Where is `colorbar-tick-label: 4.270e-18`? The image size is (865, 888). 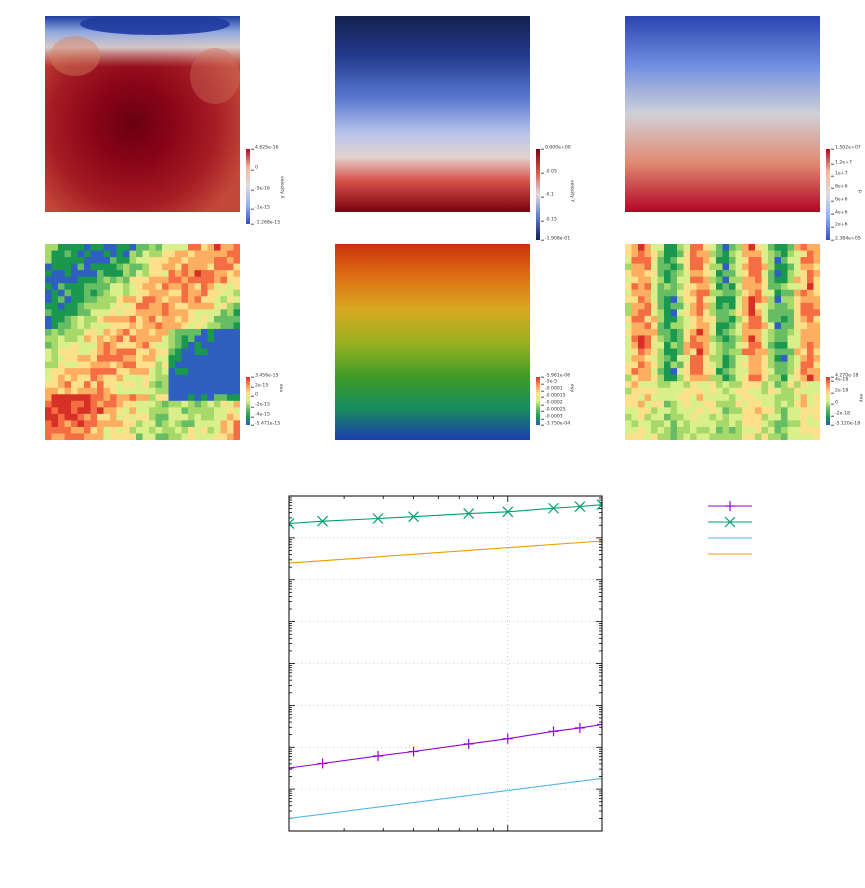
colorbar-tick-label: 4.270e-18 is located at coordinates (844, 376).